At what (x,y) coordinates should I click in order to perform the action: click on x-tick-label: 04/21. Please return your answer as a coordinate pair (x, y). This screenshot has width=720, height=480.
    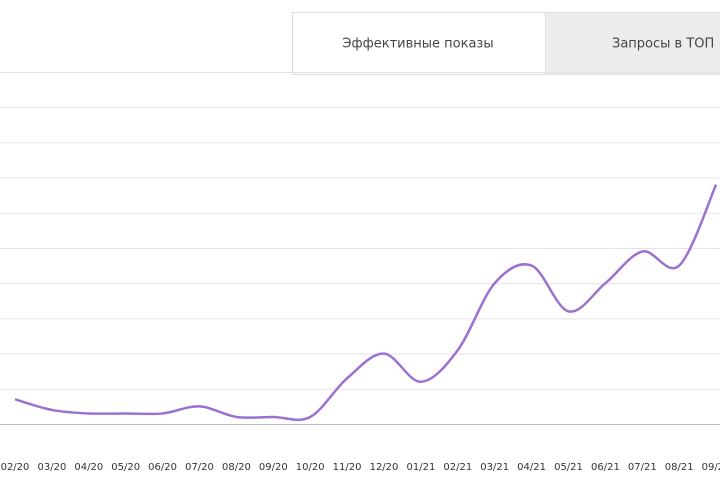
    Looking at the image, I should click on (531, 467).